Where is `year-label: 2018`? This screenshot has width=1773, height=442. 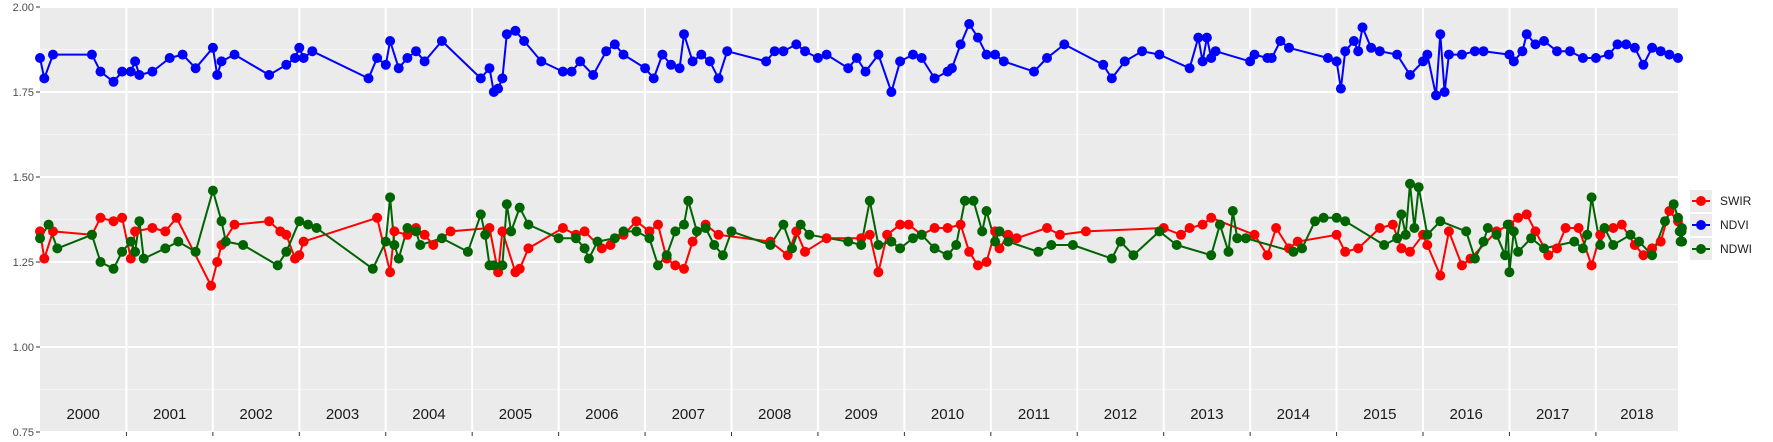
year-label: 2018 is located at coordinates (1636, 414).